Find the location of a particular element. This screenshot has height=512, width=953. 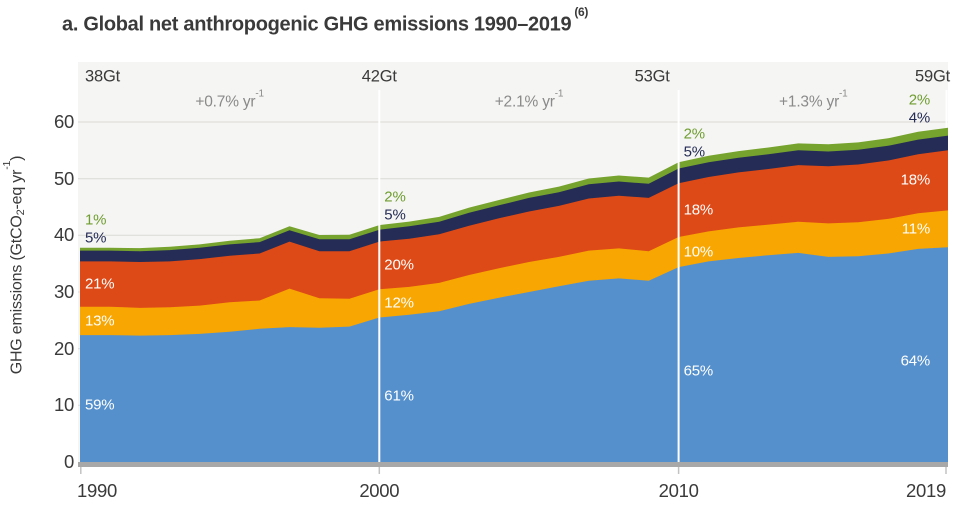

co2-subscript: 2 is located at coordinates (21, 212).